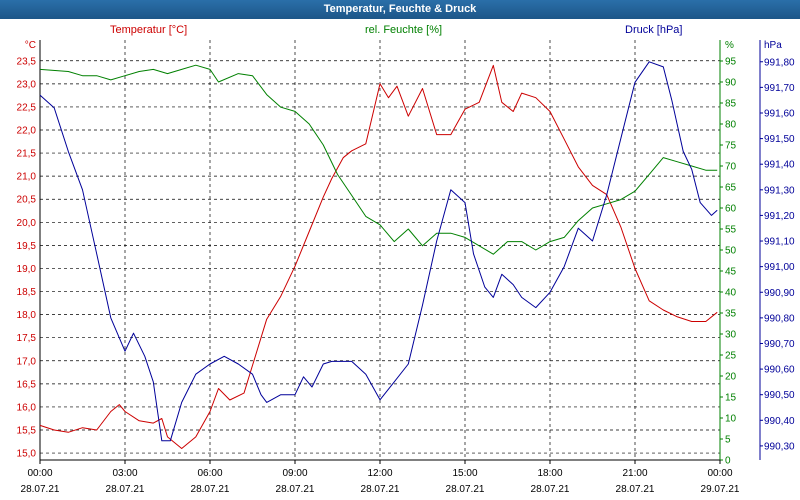 This screenshot has width=800, height=500. I want to click on pressure-tick-label: 990,40, so click(779, 421).